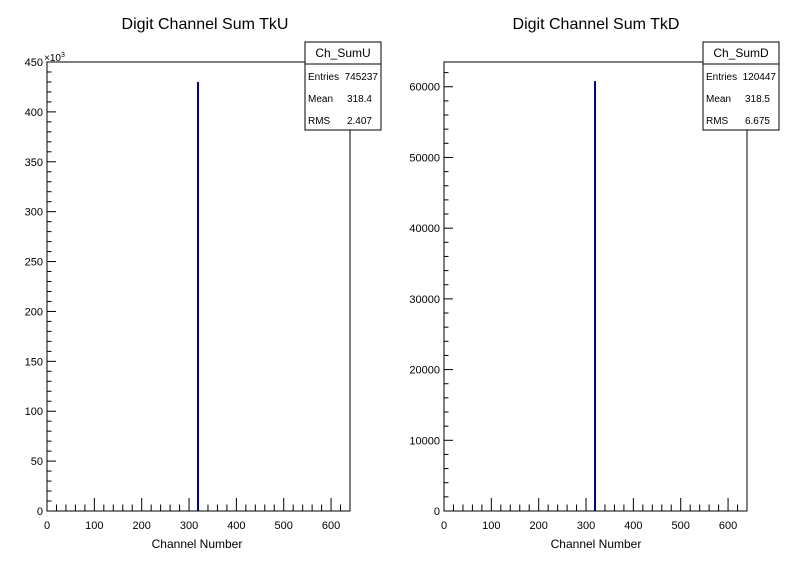 The image size is (796, 574). I want to click on y-axis-ticks: 0 10000 20000 30000 40000 50000 60000, so click(431, 295).